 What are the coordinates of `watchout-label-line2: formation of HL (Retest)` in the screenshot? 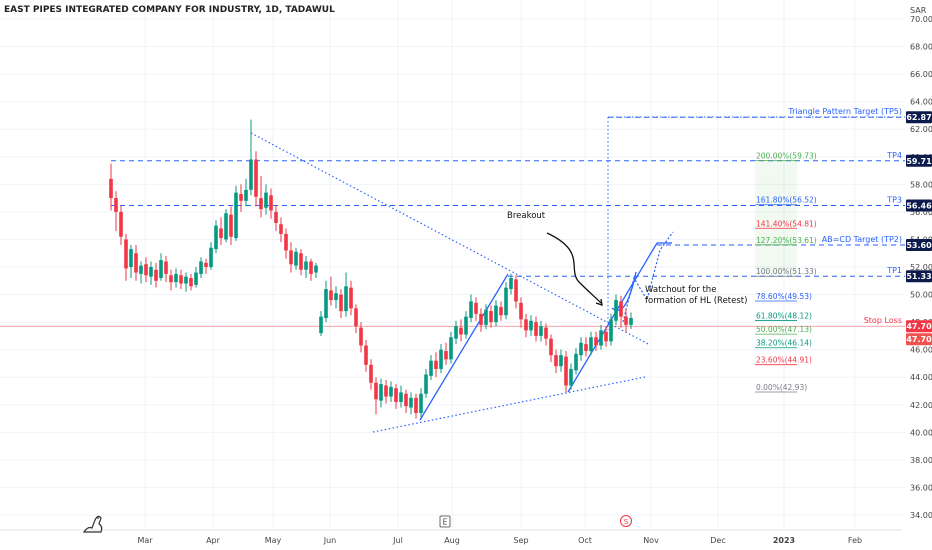 It's located at (696, 301).